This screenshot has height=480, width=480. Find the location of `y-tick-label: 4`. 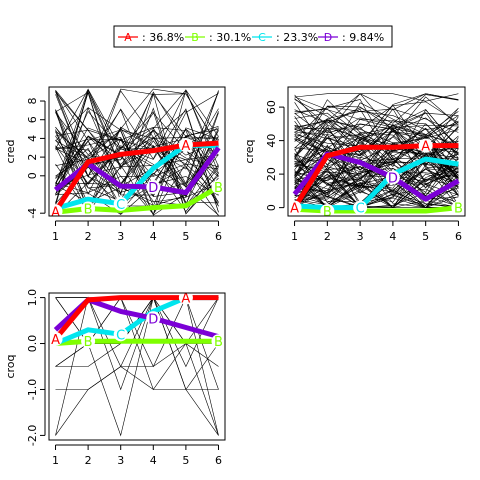

y-tick-label: 4 is located at coordinates (32, 138).